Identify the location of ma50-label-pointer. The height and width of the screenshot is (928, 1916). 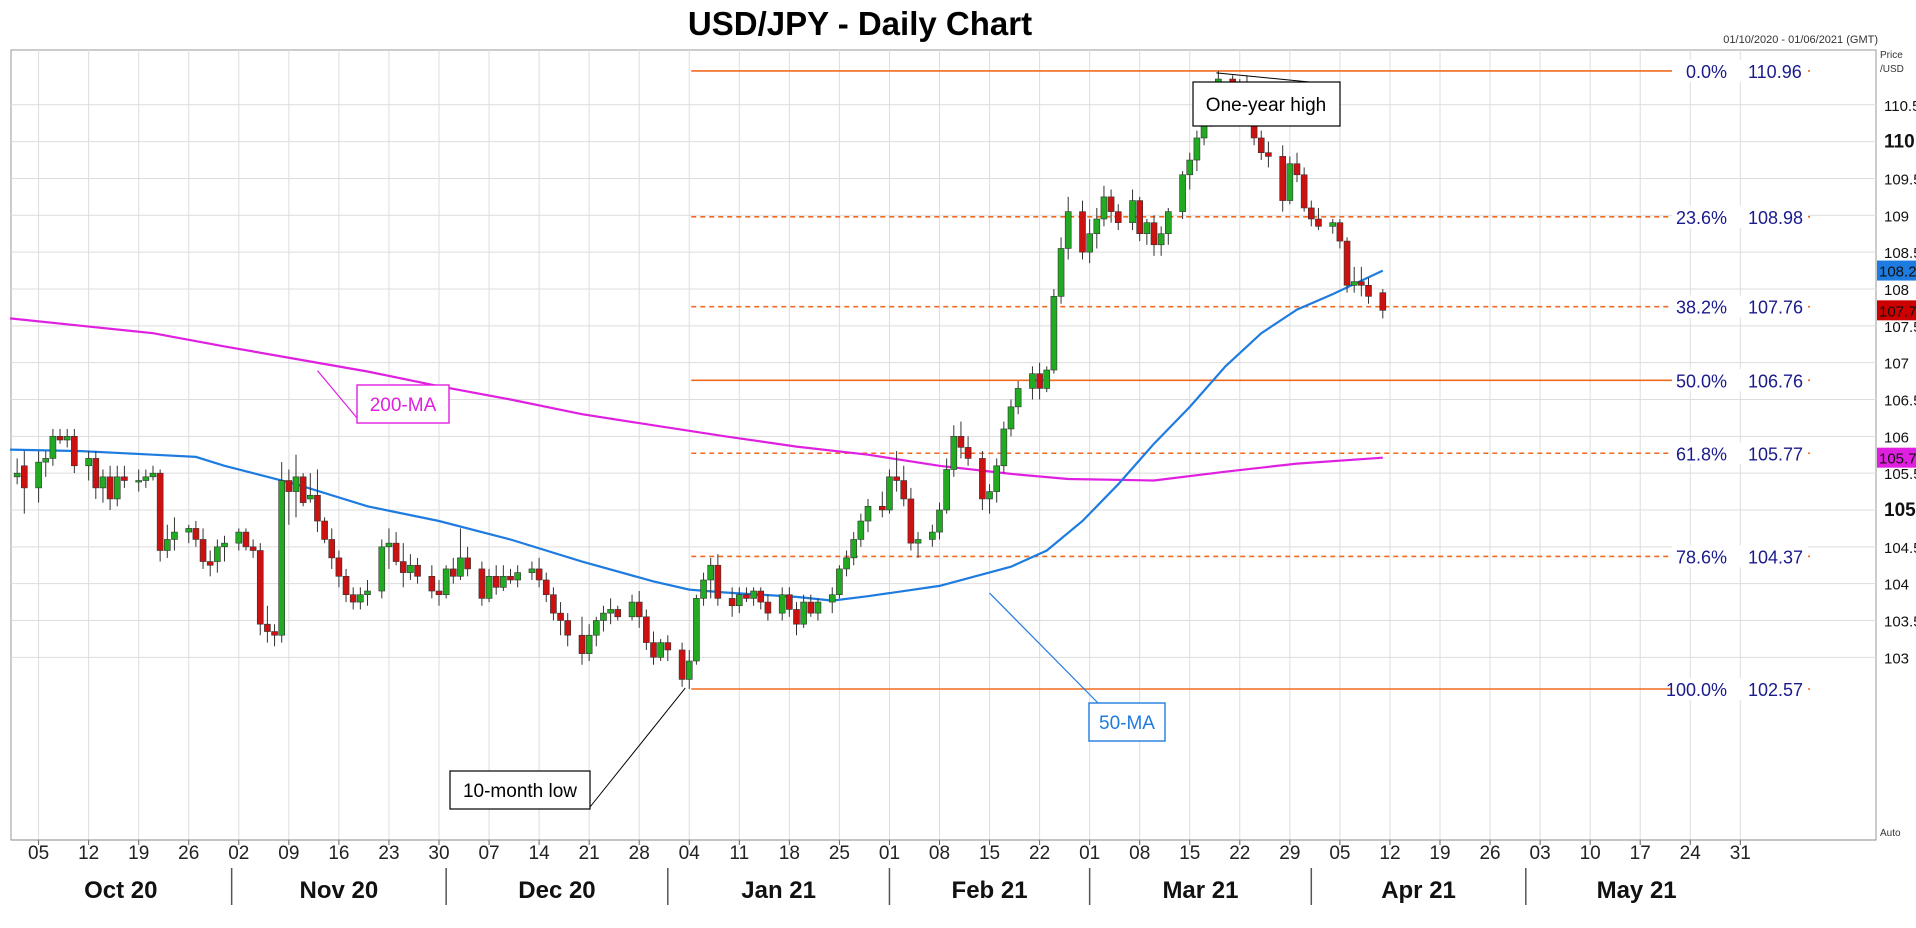
(1044, 648).